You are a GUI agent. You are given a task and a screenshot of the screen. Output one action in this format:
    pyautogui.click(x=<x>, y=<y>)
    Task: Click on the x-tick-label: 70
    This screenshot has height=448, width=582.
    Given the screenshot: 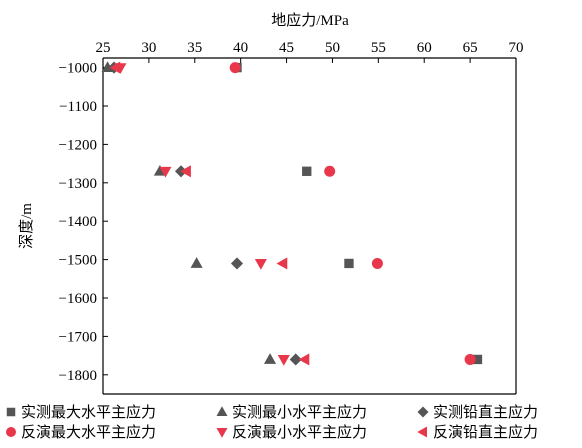 What is the action you would take?
    pyautogui.click(x=516, y=48)
    